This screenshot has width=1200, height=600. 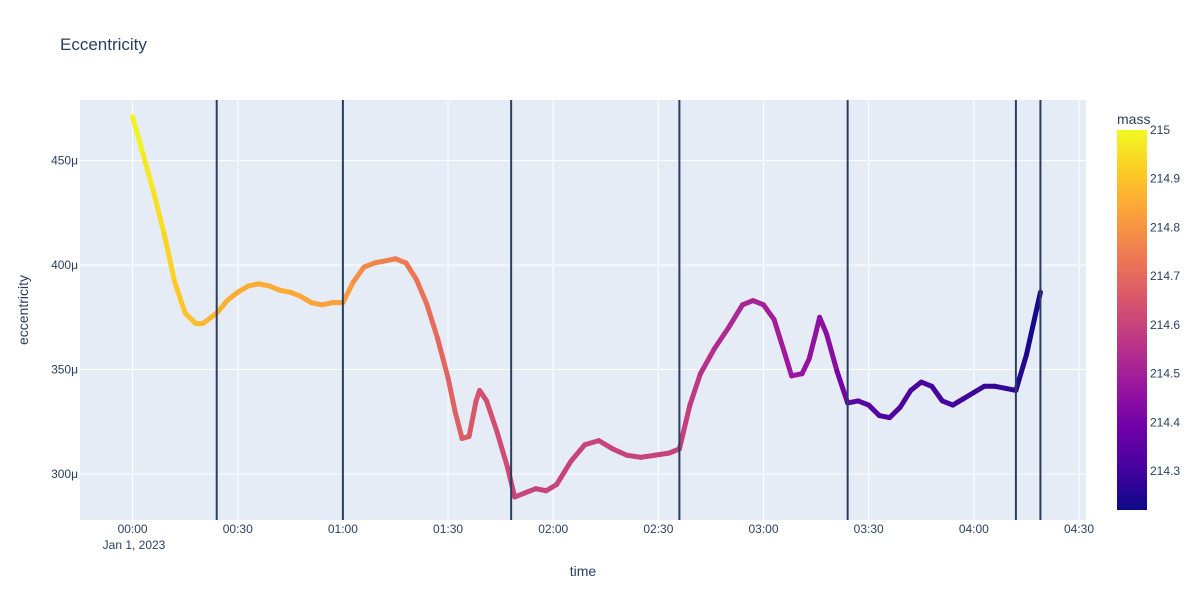 What do you see at coordinates (1132, 320) in the screenshot?
I see `colorbar` at bounding box center [1132, 320].